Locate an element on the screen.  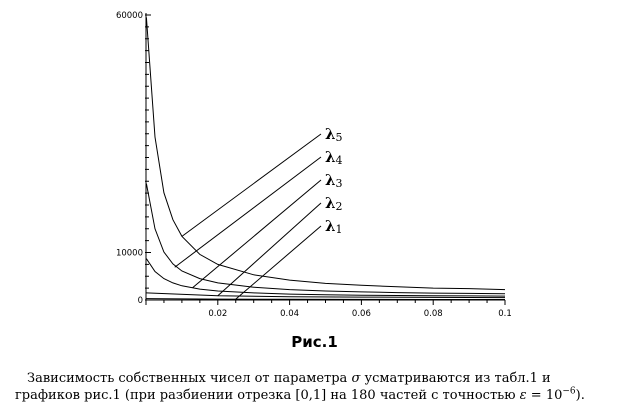
series-label-lambda5: λ5 is located at coordinates (334, 134).